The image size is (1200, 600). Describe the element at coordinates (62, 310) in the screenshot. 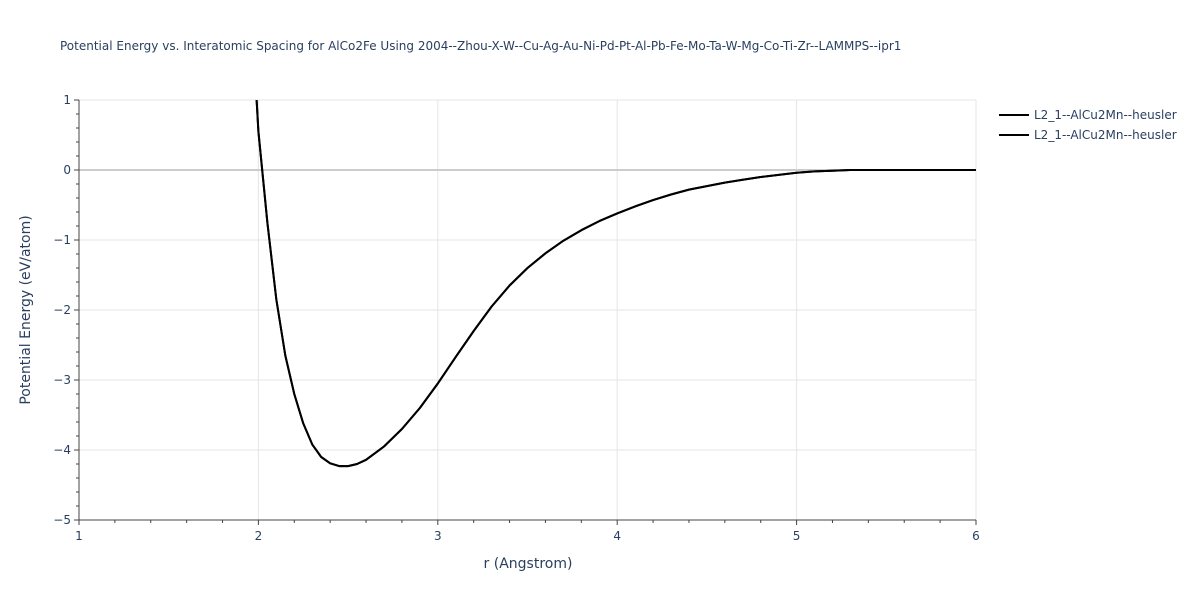

I see `y-tick-label: −2` at that location.